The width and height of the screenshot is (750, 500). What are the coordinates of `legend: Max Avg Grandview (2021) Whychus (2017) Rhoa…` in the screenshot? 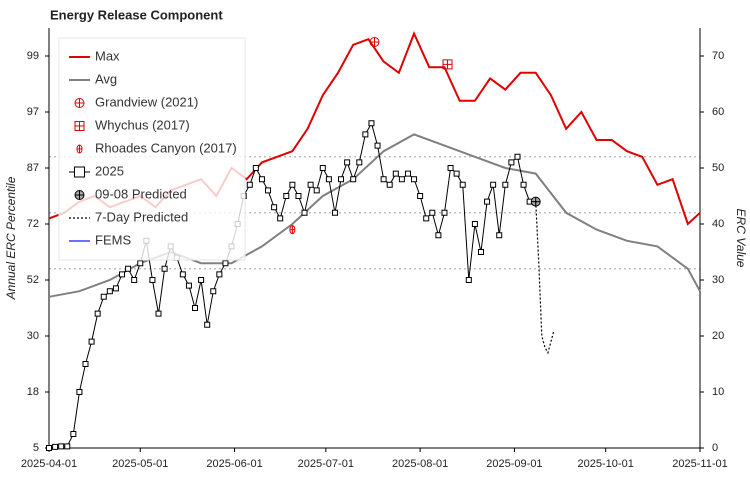 It's located at (152, 149).